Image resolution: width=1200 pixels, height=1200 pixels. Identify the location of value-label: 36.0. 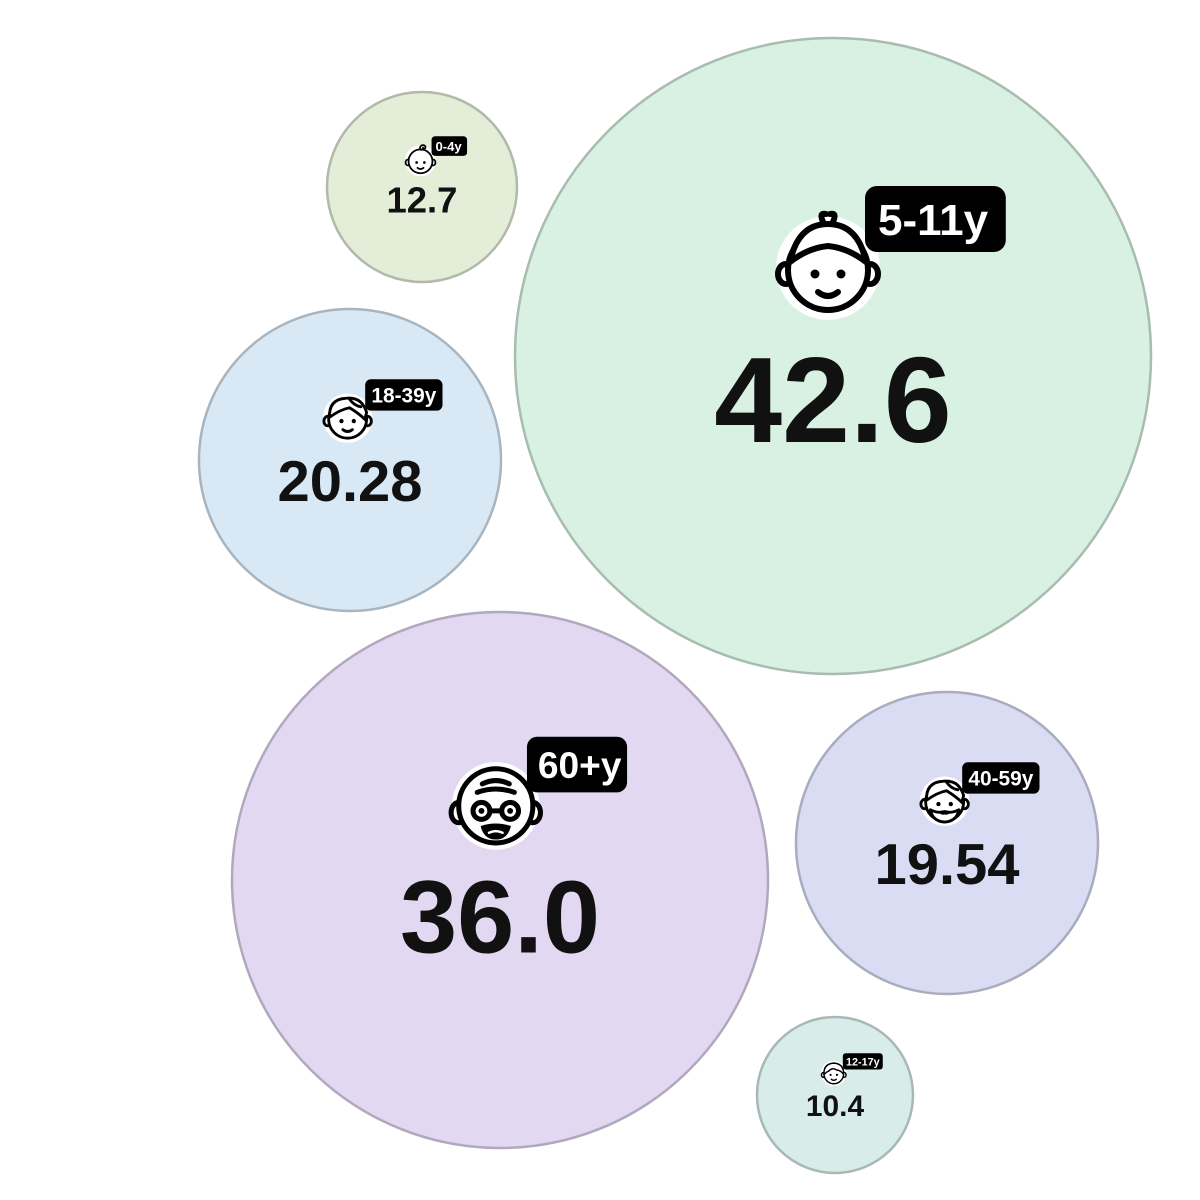
(500, 916).